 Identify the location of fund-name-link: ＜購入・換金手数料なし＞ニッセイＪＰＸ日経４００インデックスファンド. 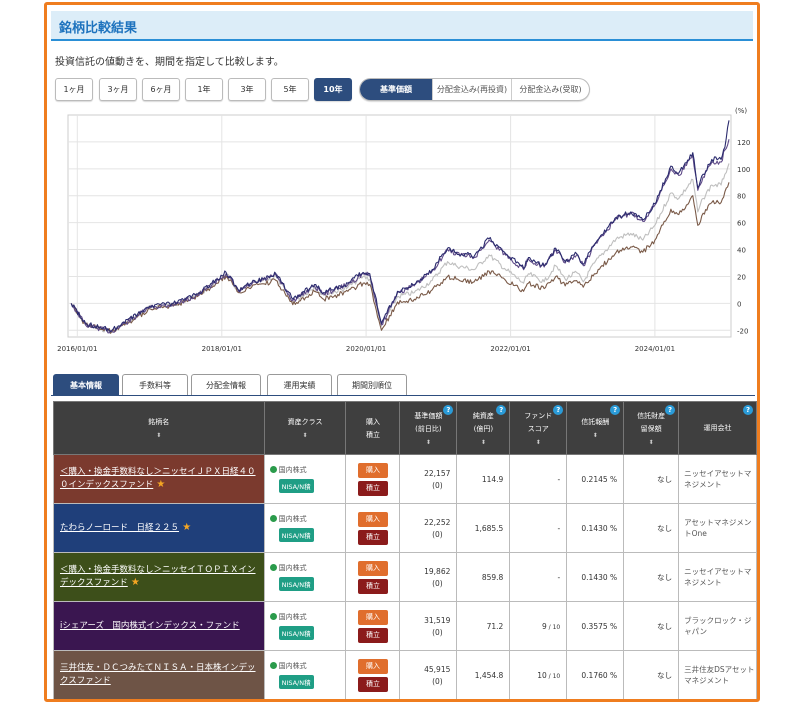
(158, 478).